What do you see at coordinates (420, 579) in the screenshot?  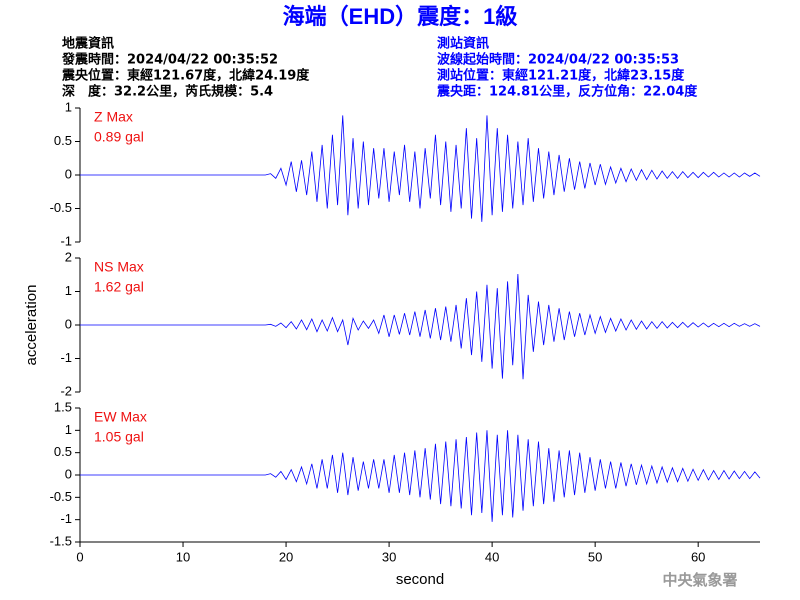 I see `x-axis-label: second` at bounding box center [420, 579].